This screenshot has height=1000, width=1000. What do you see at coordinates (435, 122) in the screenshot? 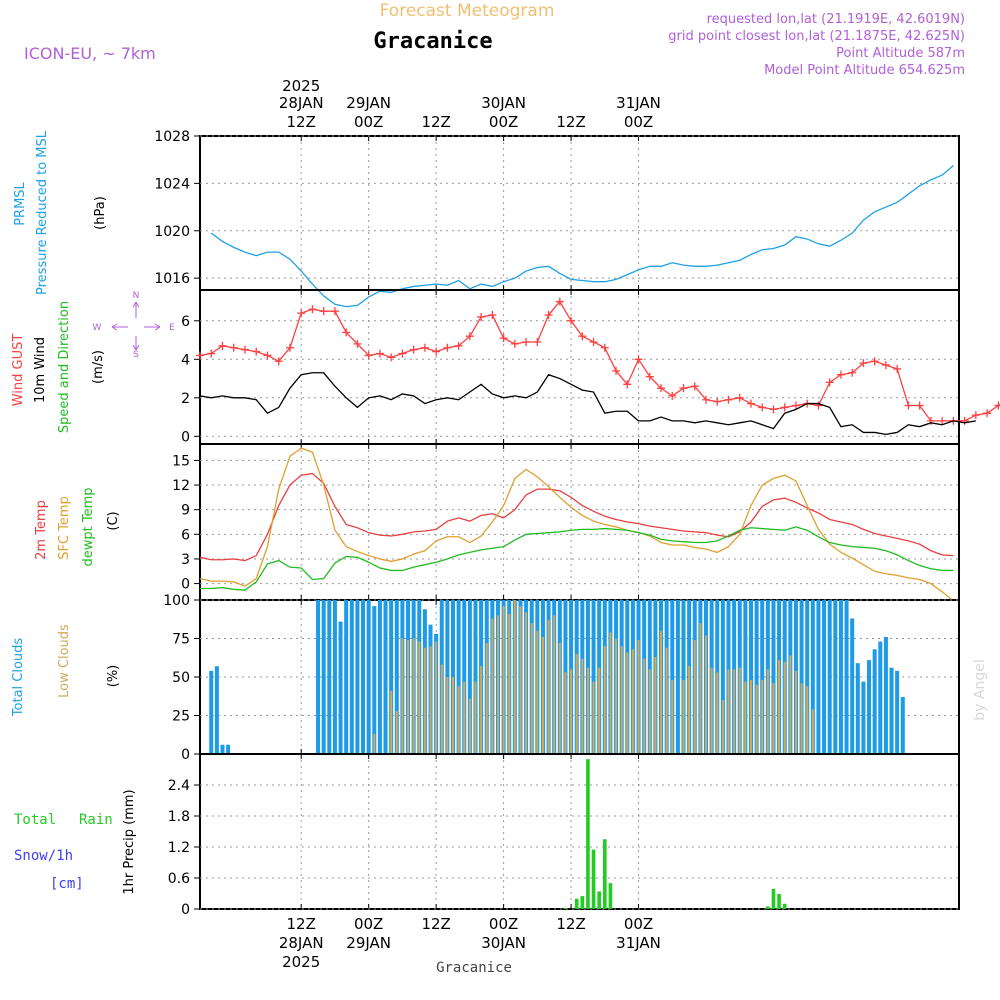
I see `top-time-label: 12Z` at bounding box center [435, 122].